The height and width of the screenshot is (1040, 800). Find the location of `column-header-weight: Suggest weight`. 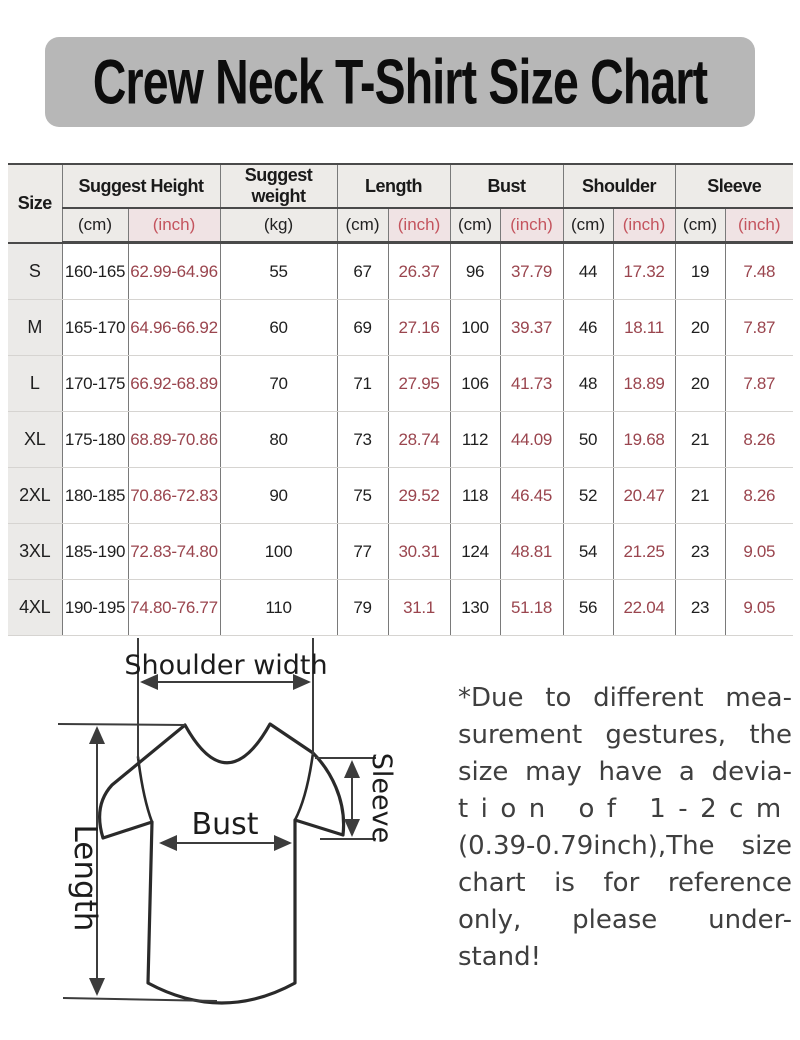

column-header-weight: Suggest weight is located at coordinates (279, 186).